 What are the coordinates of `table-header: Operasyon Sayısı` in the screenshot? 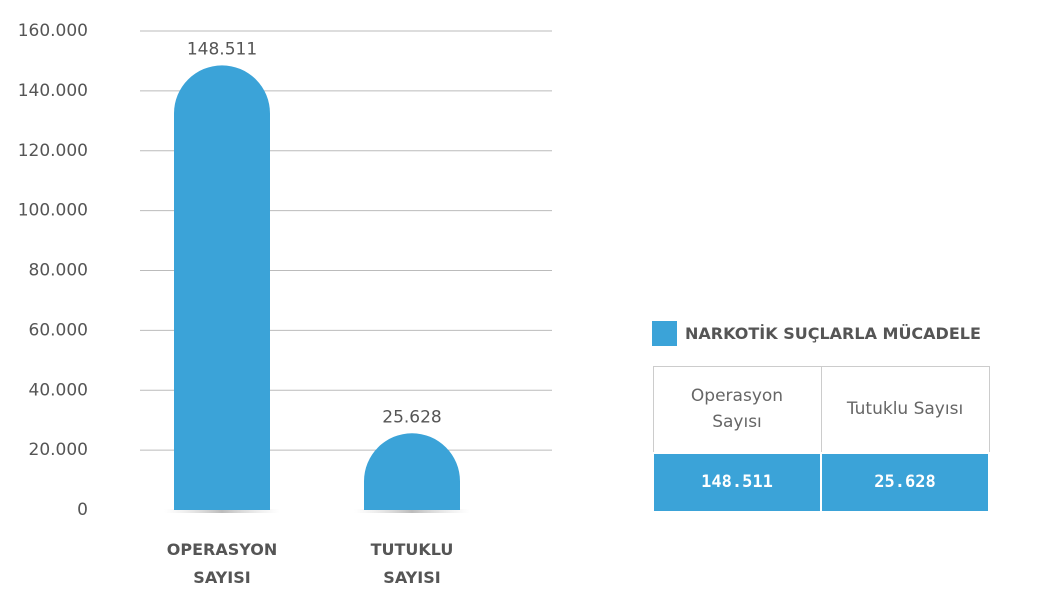 It's located at (737, 409).